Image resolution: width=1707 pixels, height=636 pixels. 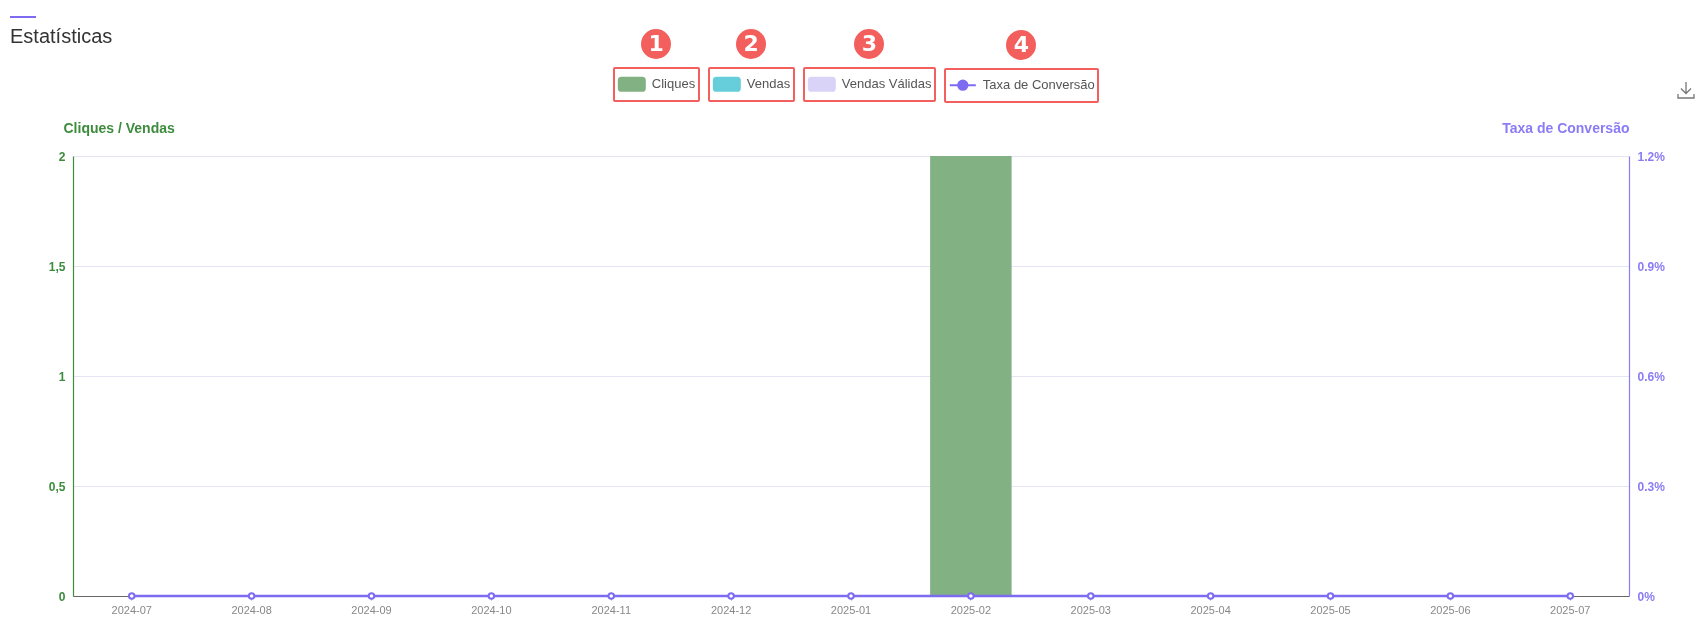 What do you see at coordinates (131, 609) in the screenshot?
I see `x-tick-label: 2024-07` at bounding box center [131, 609].